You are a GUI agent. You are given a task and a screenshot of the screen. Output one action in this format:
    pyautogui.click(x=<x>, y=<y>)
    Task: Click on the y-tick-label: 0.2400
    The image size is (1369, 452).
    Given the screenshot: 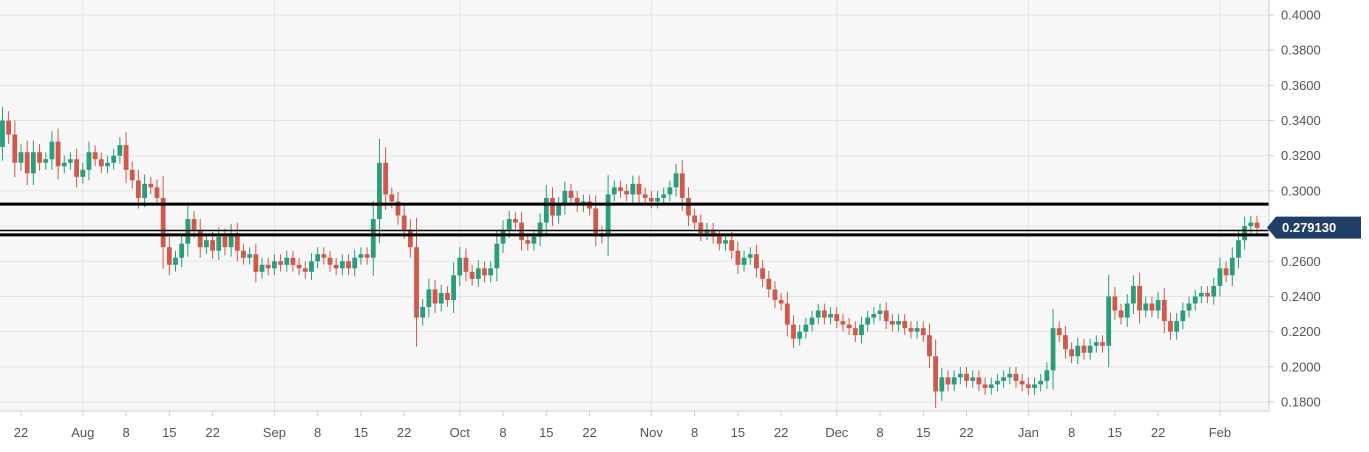 What is the action you would take?
    pyautogui.click(x=1301, y=296)
    